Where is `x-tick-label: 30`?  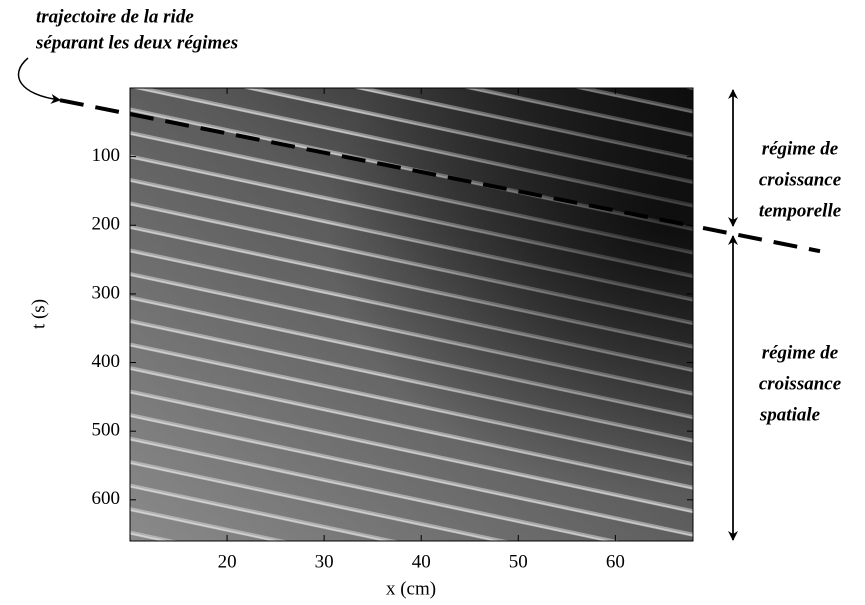 x-tick-label: 30 is located at coordinates (324, 561).